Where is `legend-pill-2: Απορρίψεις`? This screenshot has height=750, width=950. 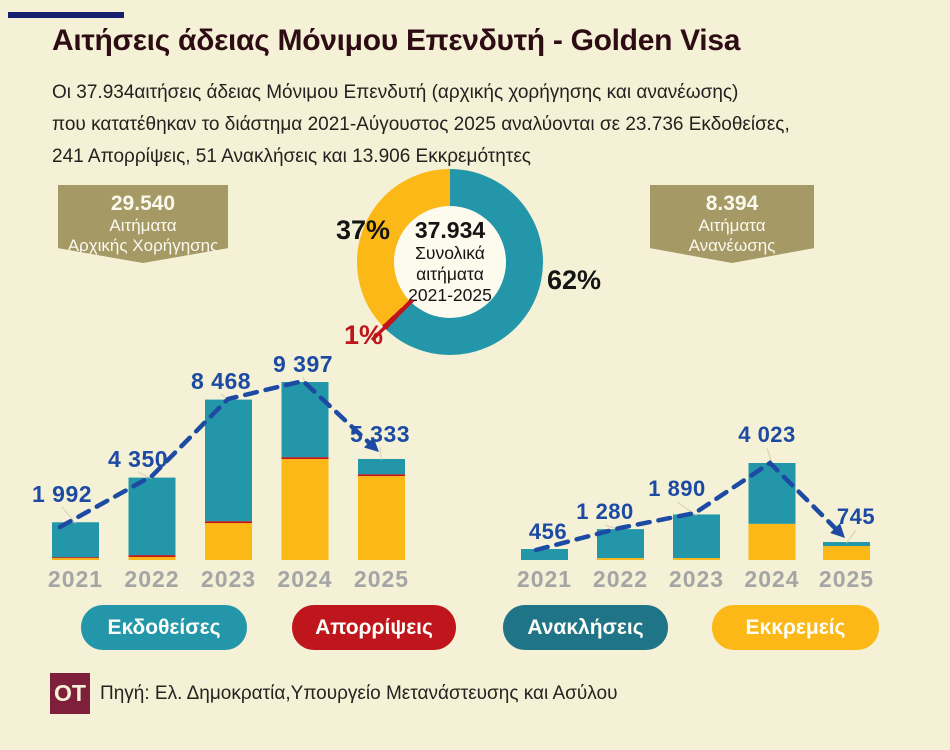
legend-pill-2: Απορρίψεις is located at coordinates (374, 627).